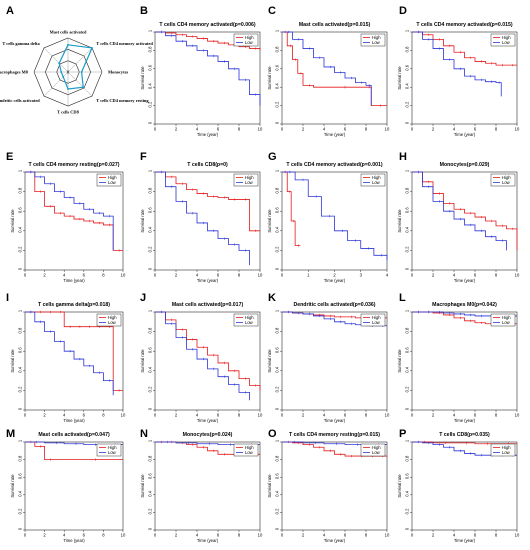 This screenshot has width=530, height=550. I want to click on panel-title: Monocytes(p=0.024), so click(208, 435).